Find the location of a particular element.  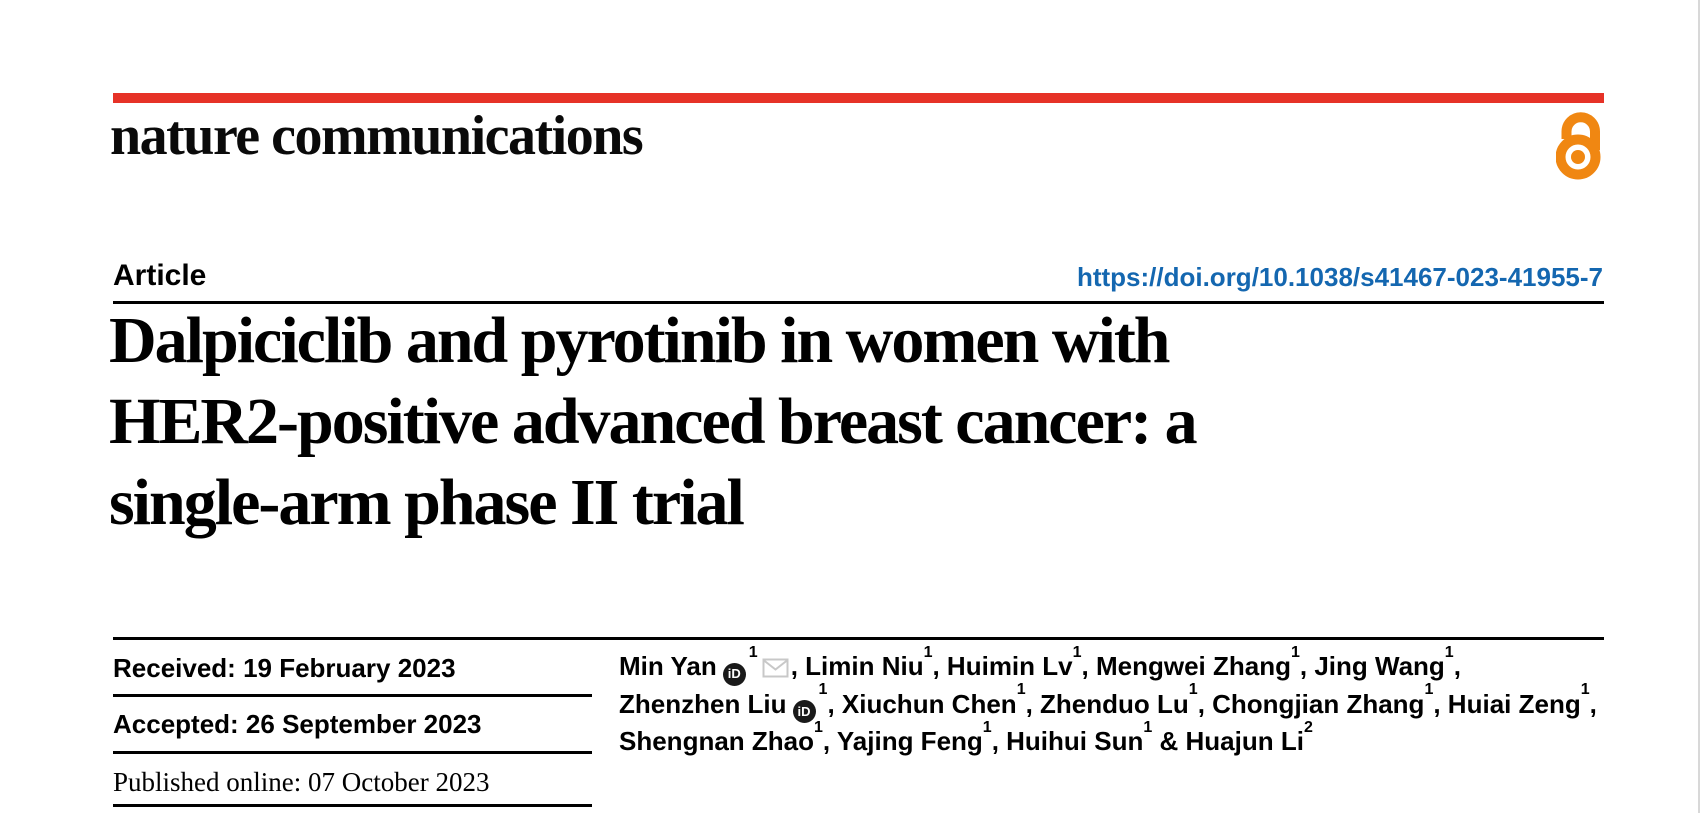

received-date: Received: 19 February 2023 is located at coordinates (284, 668).